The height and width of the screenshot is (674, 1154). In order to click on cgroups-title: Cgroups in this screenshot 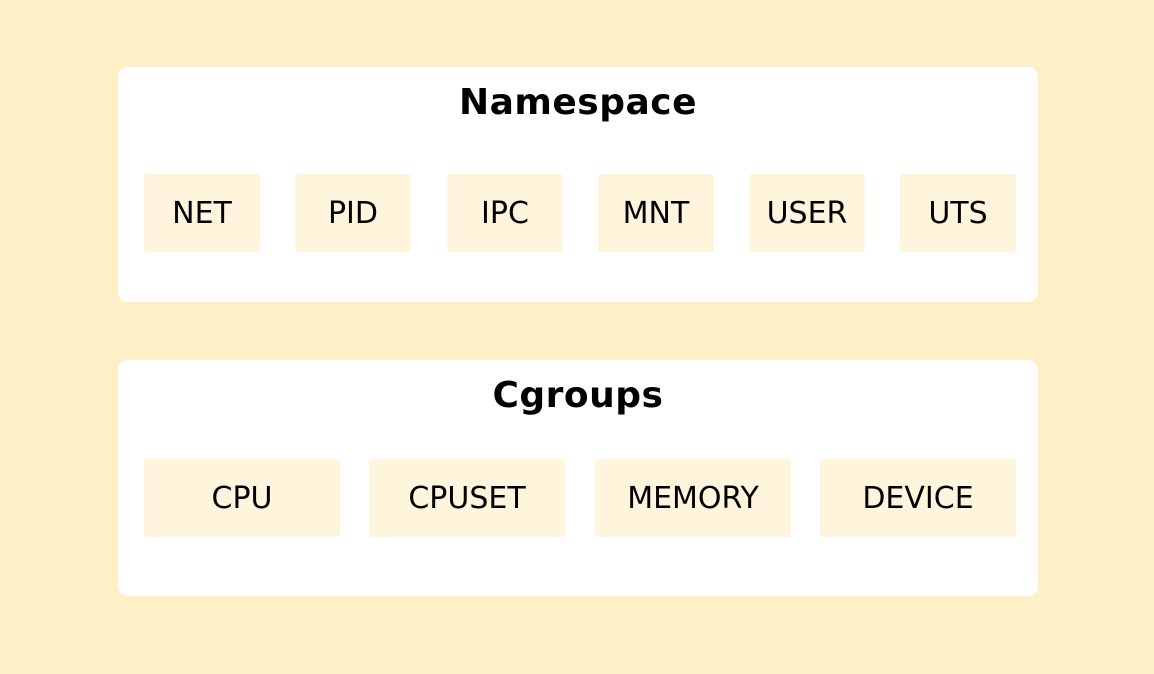, I will do `click(578, 395)`.